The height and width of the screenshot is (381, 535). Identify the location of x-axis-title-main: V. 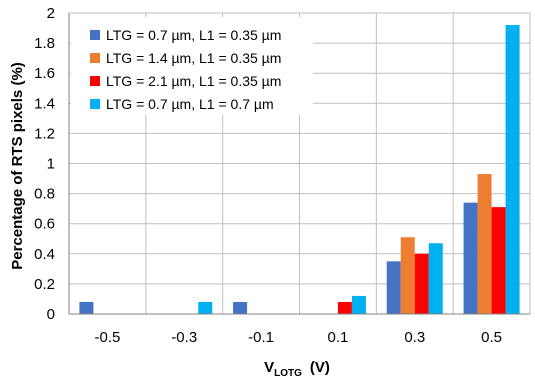
(269, 367).